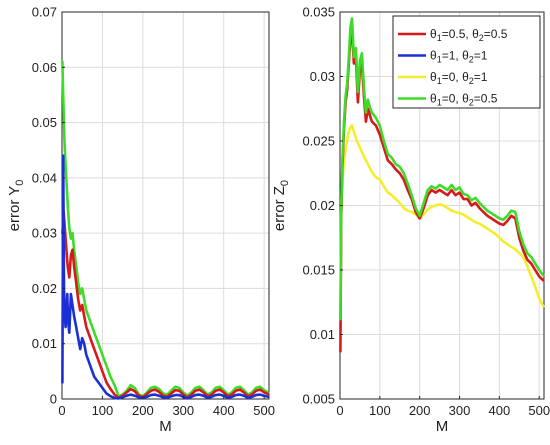  Describe the element at coordinates (420, 410) in the screenshot. I see `right-x-tick-label: 200` at that location.